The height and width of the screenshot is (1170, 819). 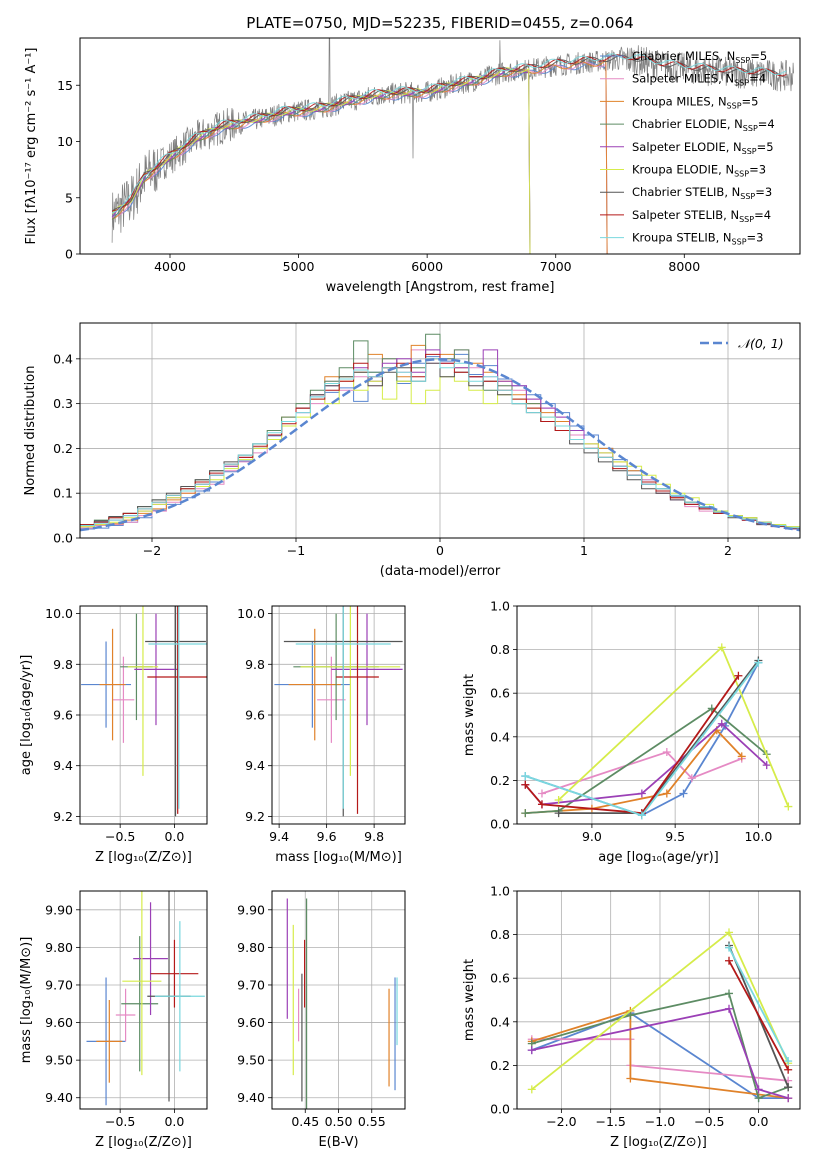 What do you see at coordinates (750, 101) in the screenshot?
I see `legend-count: =5` at bounding box center [750, 101].